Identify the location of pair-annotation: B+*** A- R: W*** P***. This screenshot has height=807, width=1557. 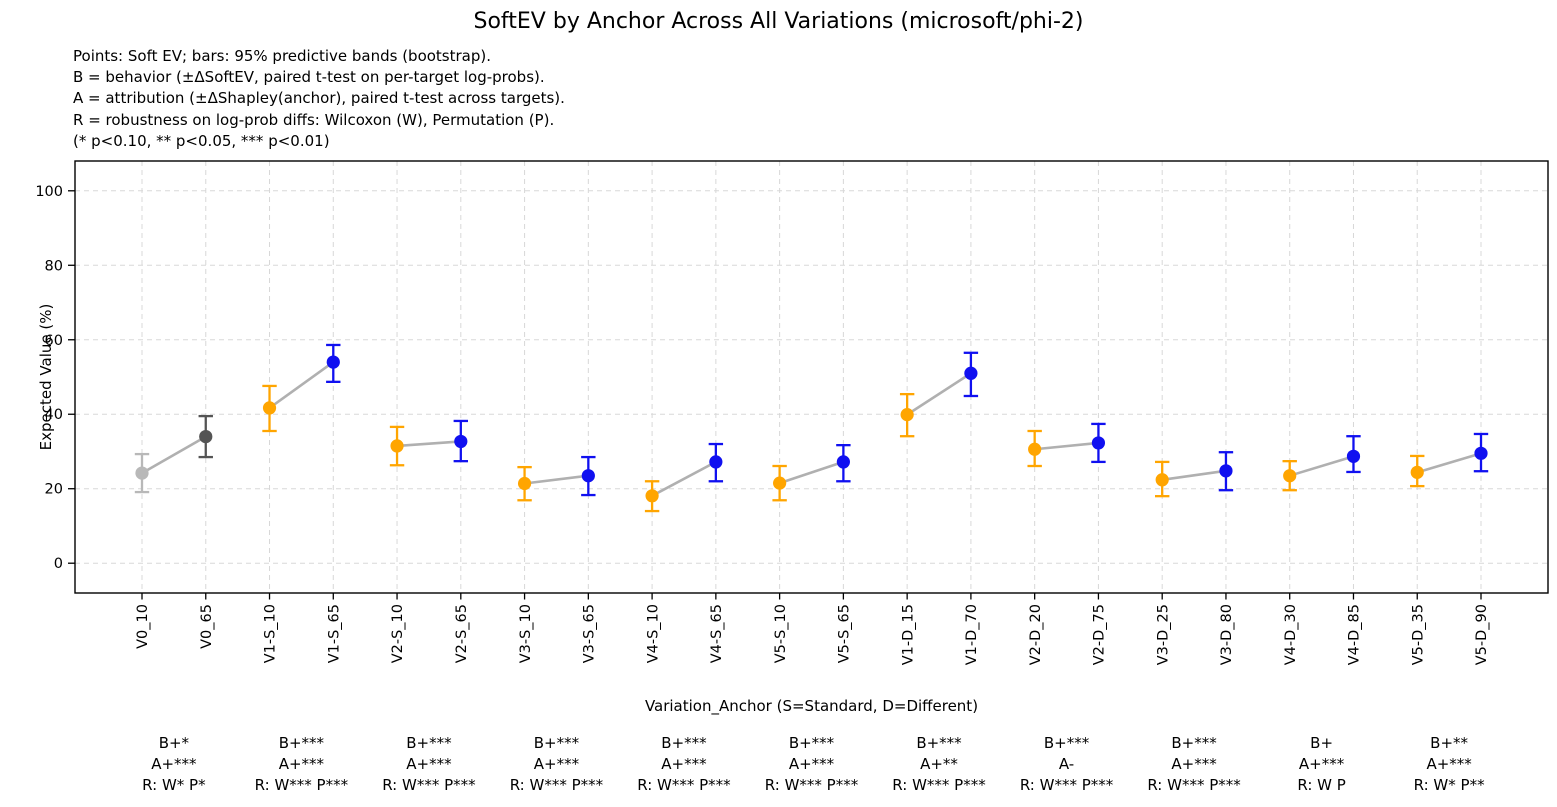
(1066, 764).